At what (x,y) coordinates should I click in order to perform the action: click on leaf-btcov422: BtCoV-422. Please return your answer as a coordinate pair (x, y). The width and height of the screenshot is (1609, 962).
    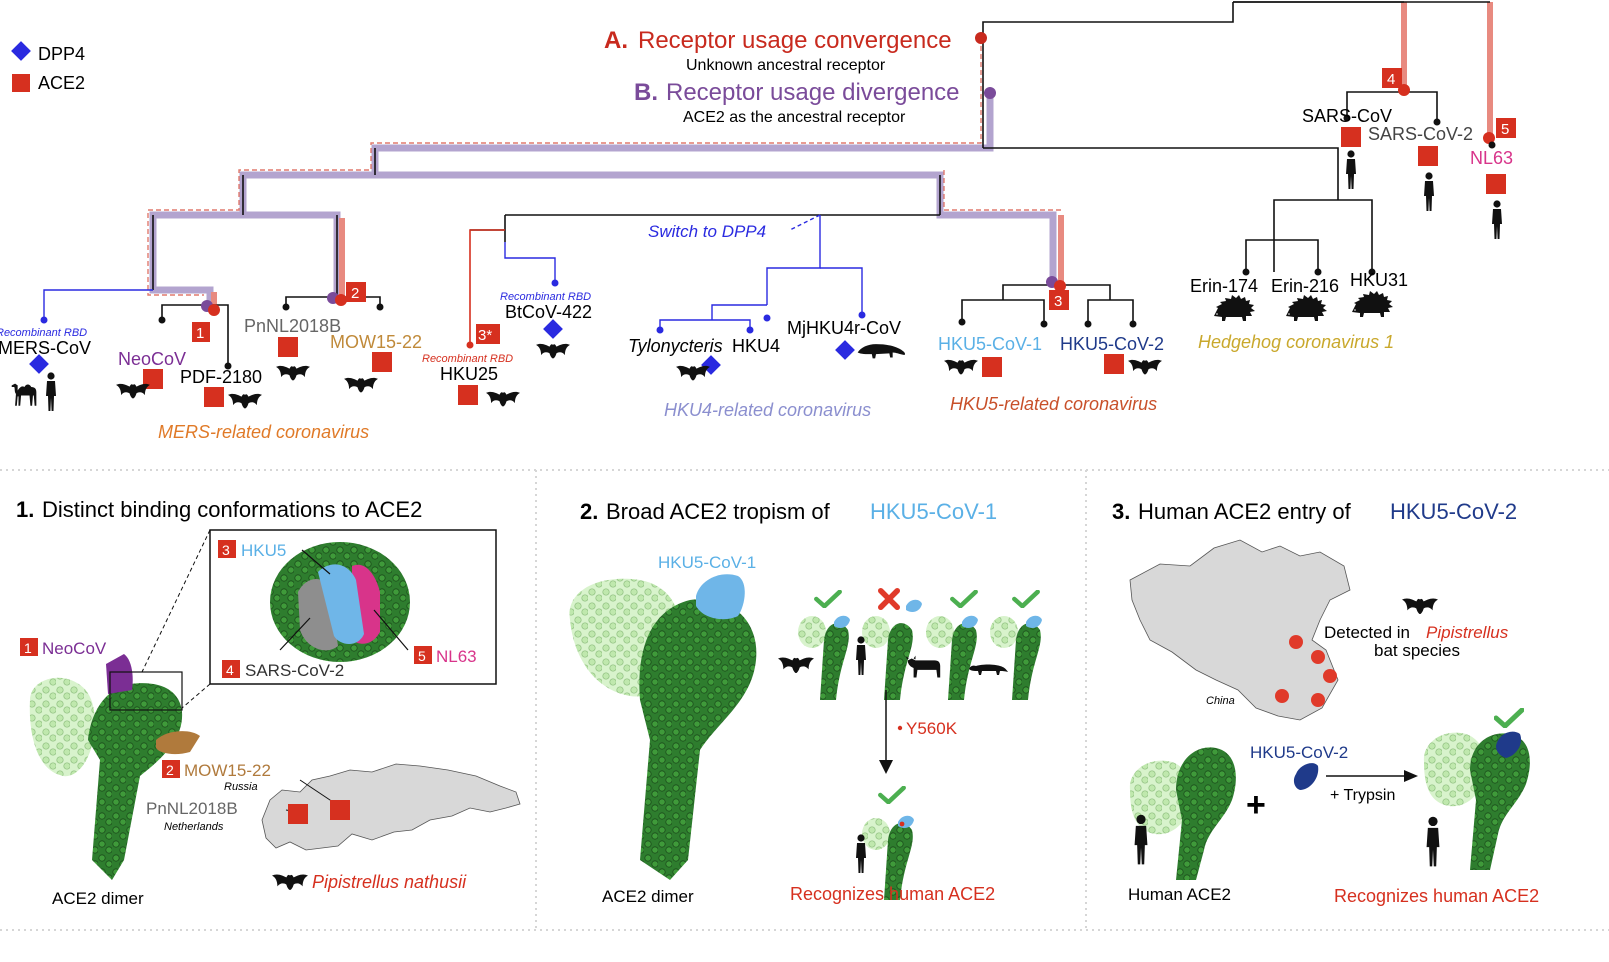
    Looking at the image, I should click on (548, 312).